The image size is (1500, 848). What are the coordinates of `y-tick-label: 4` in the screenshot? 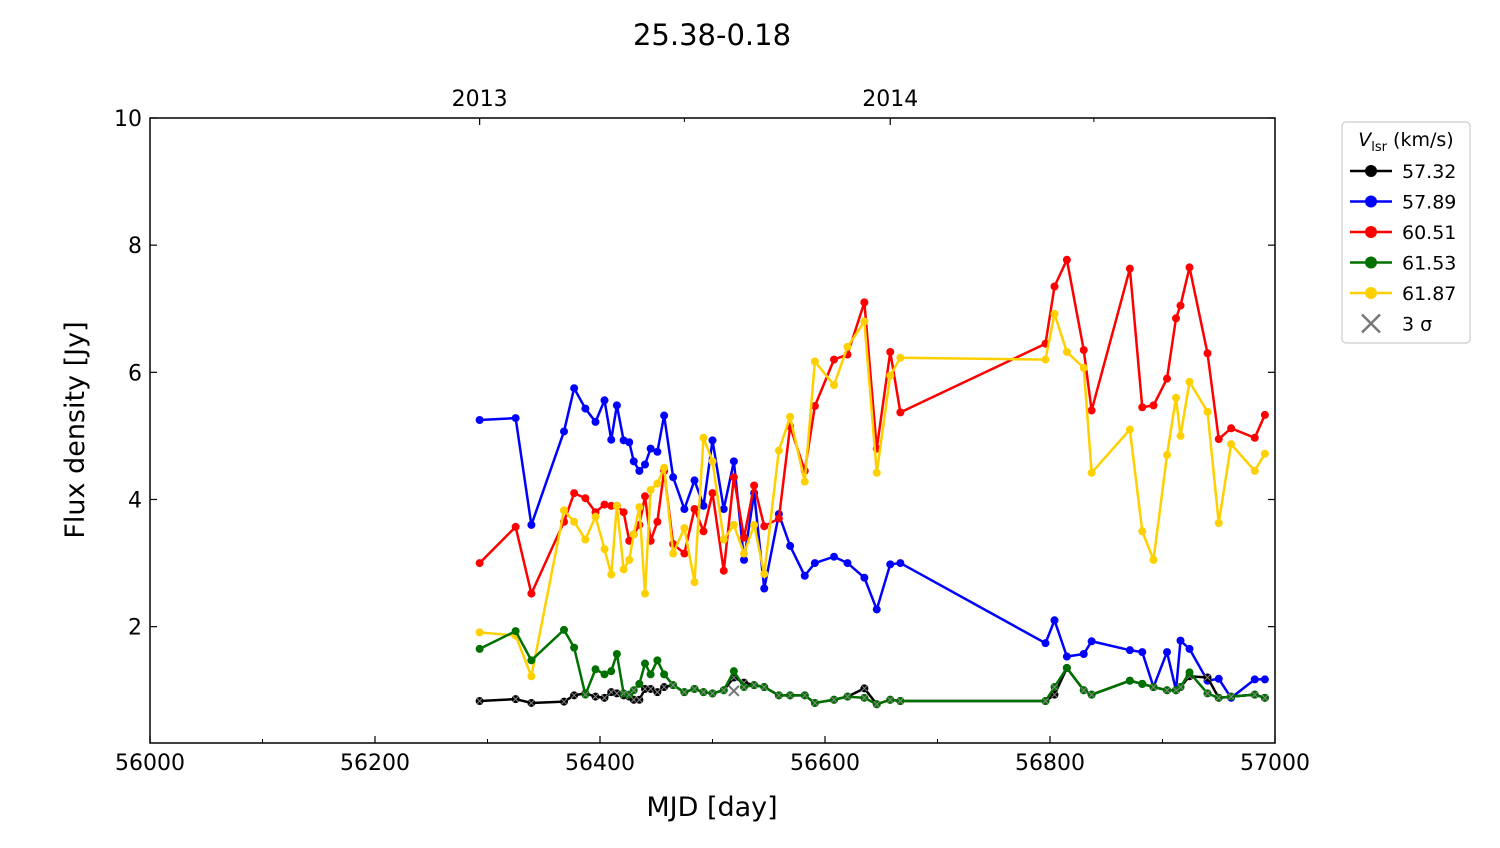 It's located at (135, 500).